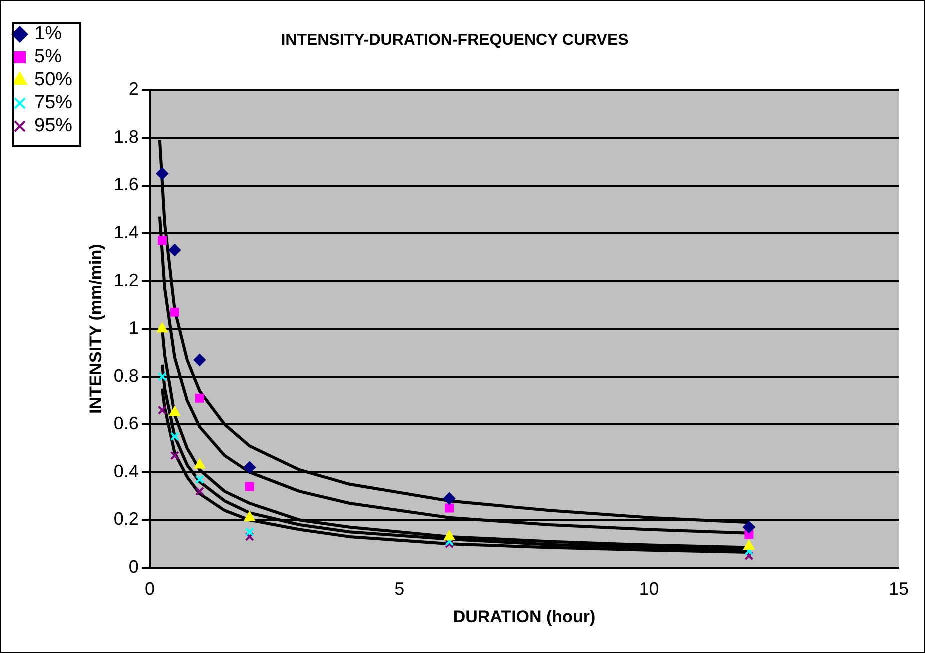 The width and height of the screenshot is (925, 653). I want to click on x-tick-label: 5, so click(399, 588).